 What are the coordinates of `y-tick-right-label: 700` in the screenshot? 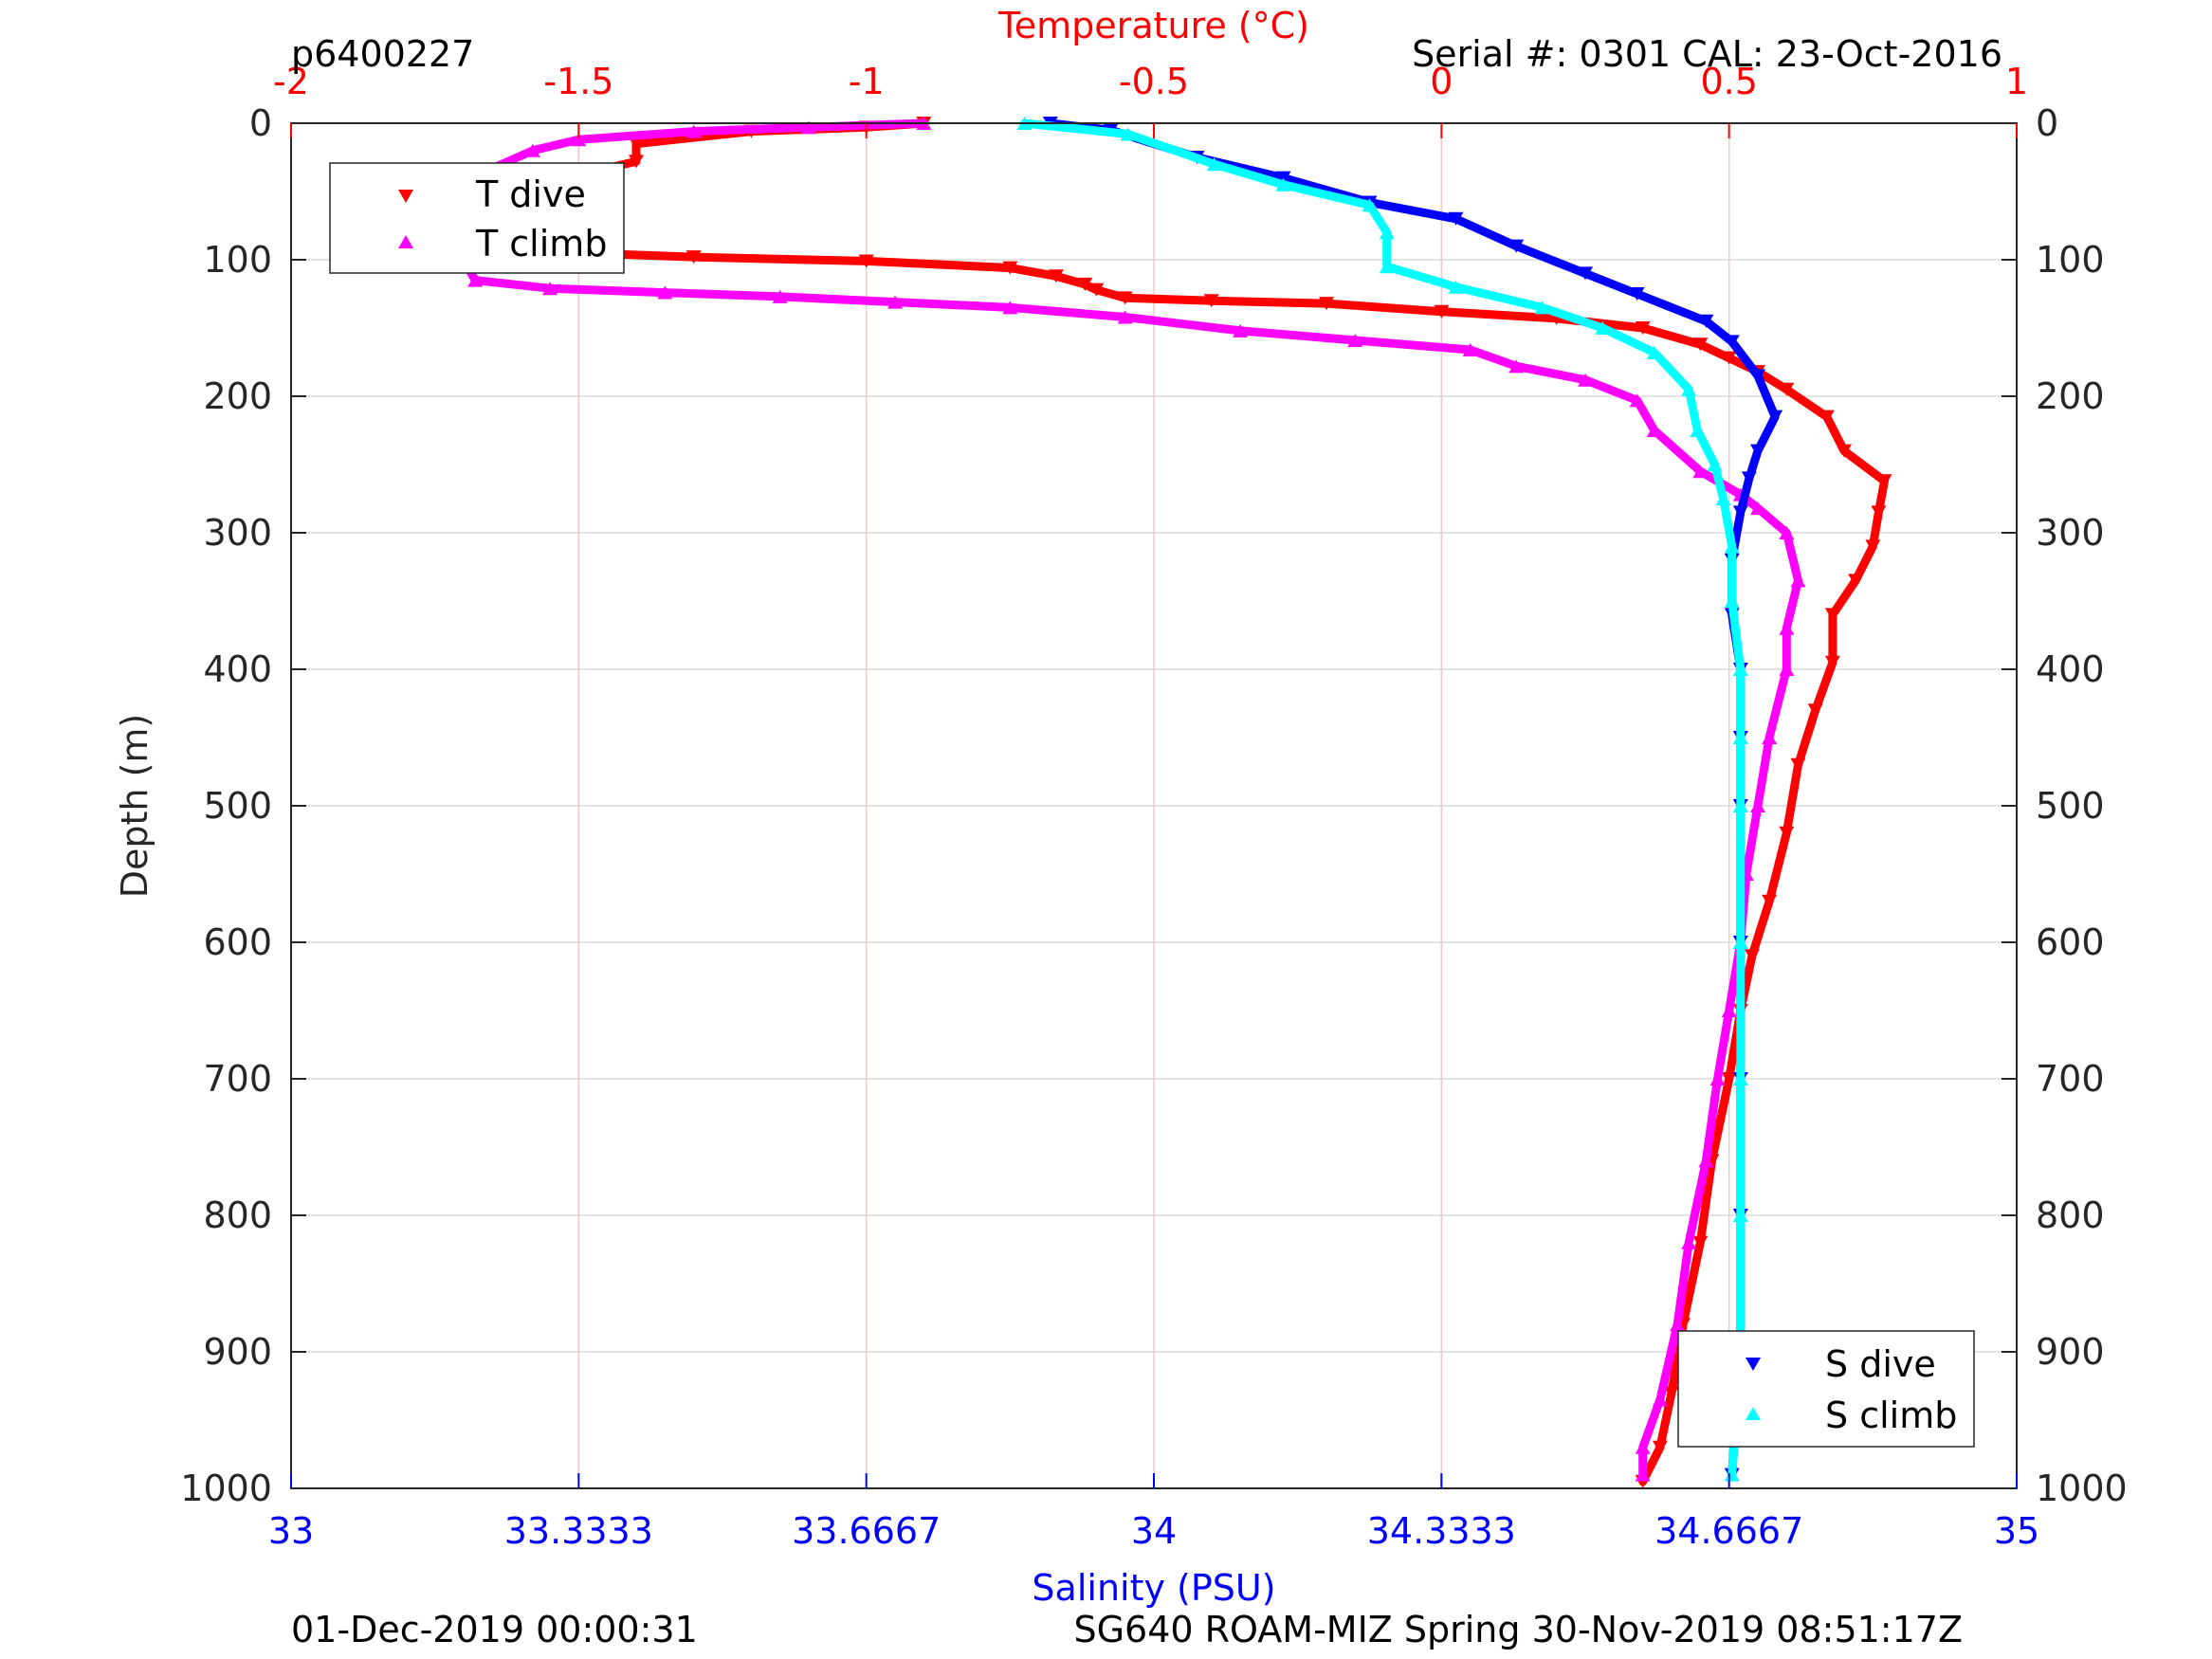 It's located at (2070, 1079).